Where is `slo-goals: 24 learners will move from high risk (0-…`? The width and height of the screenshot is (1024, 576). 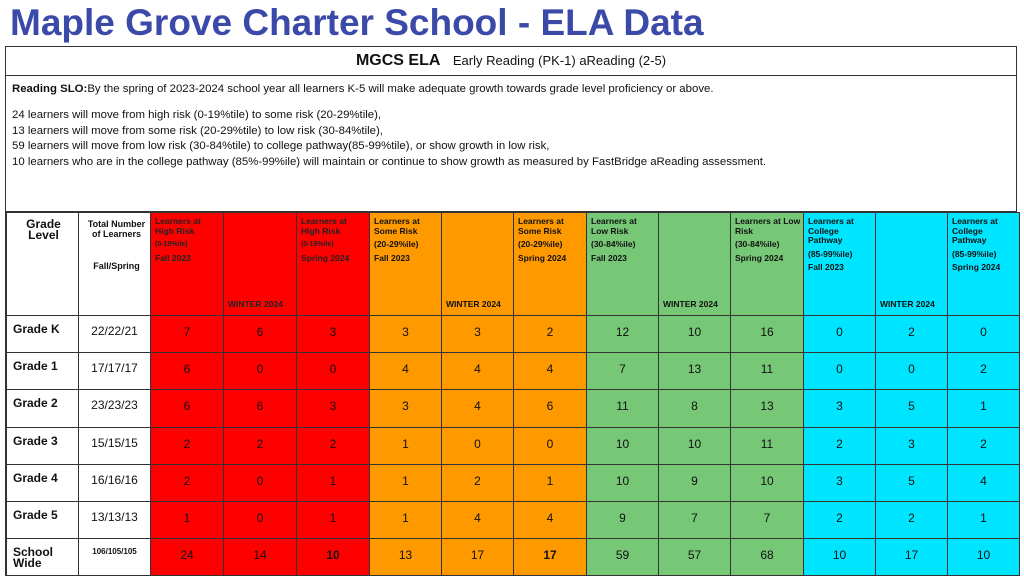 slo-goals: 24 learners will move from high risk (0-… is located at coordinates (509, 139).